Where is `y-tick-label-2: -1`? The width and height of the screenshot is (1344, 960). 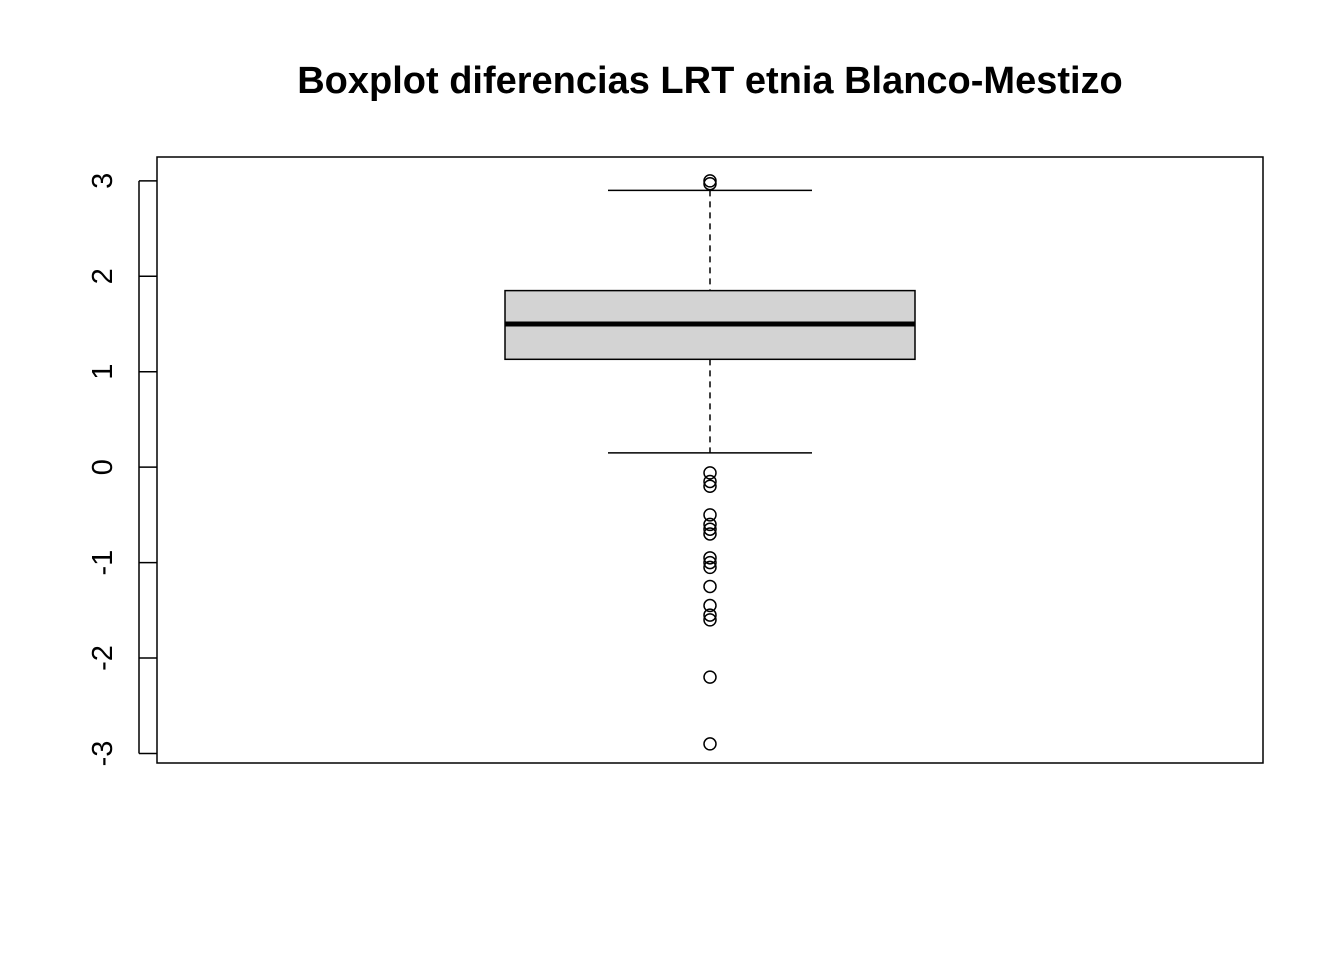 y-tick-label-2: -1 is located at coordinates (103, 563).